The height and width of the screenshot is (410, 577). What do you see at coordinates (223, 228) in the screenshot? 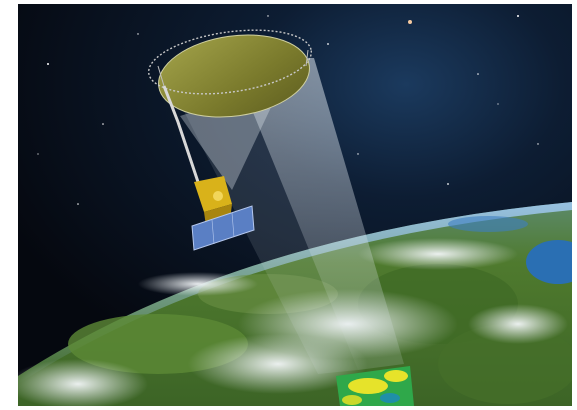
I see `solar-panel` at bounding box center [223, 228].